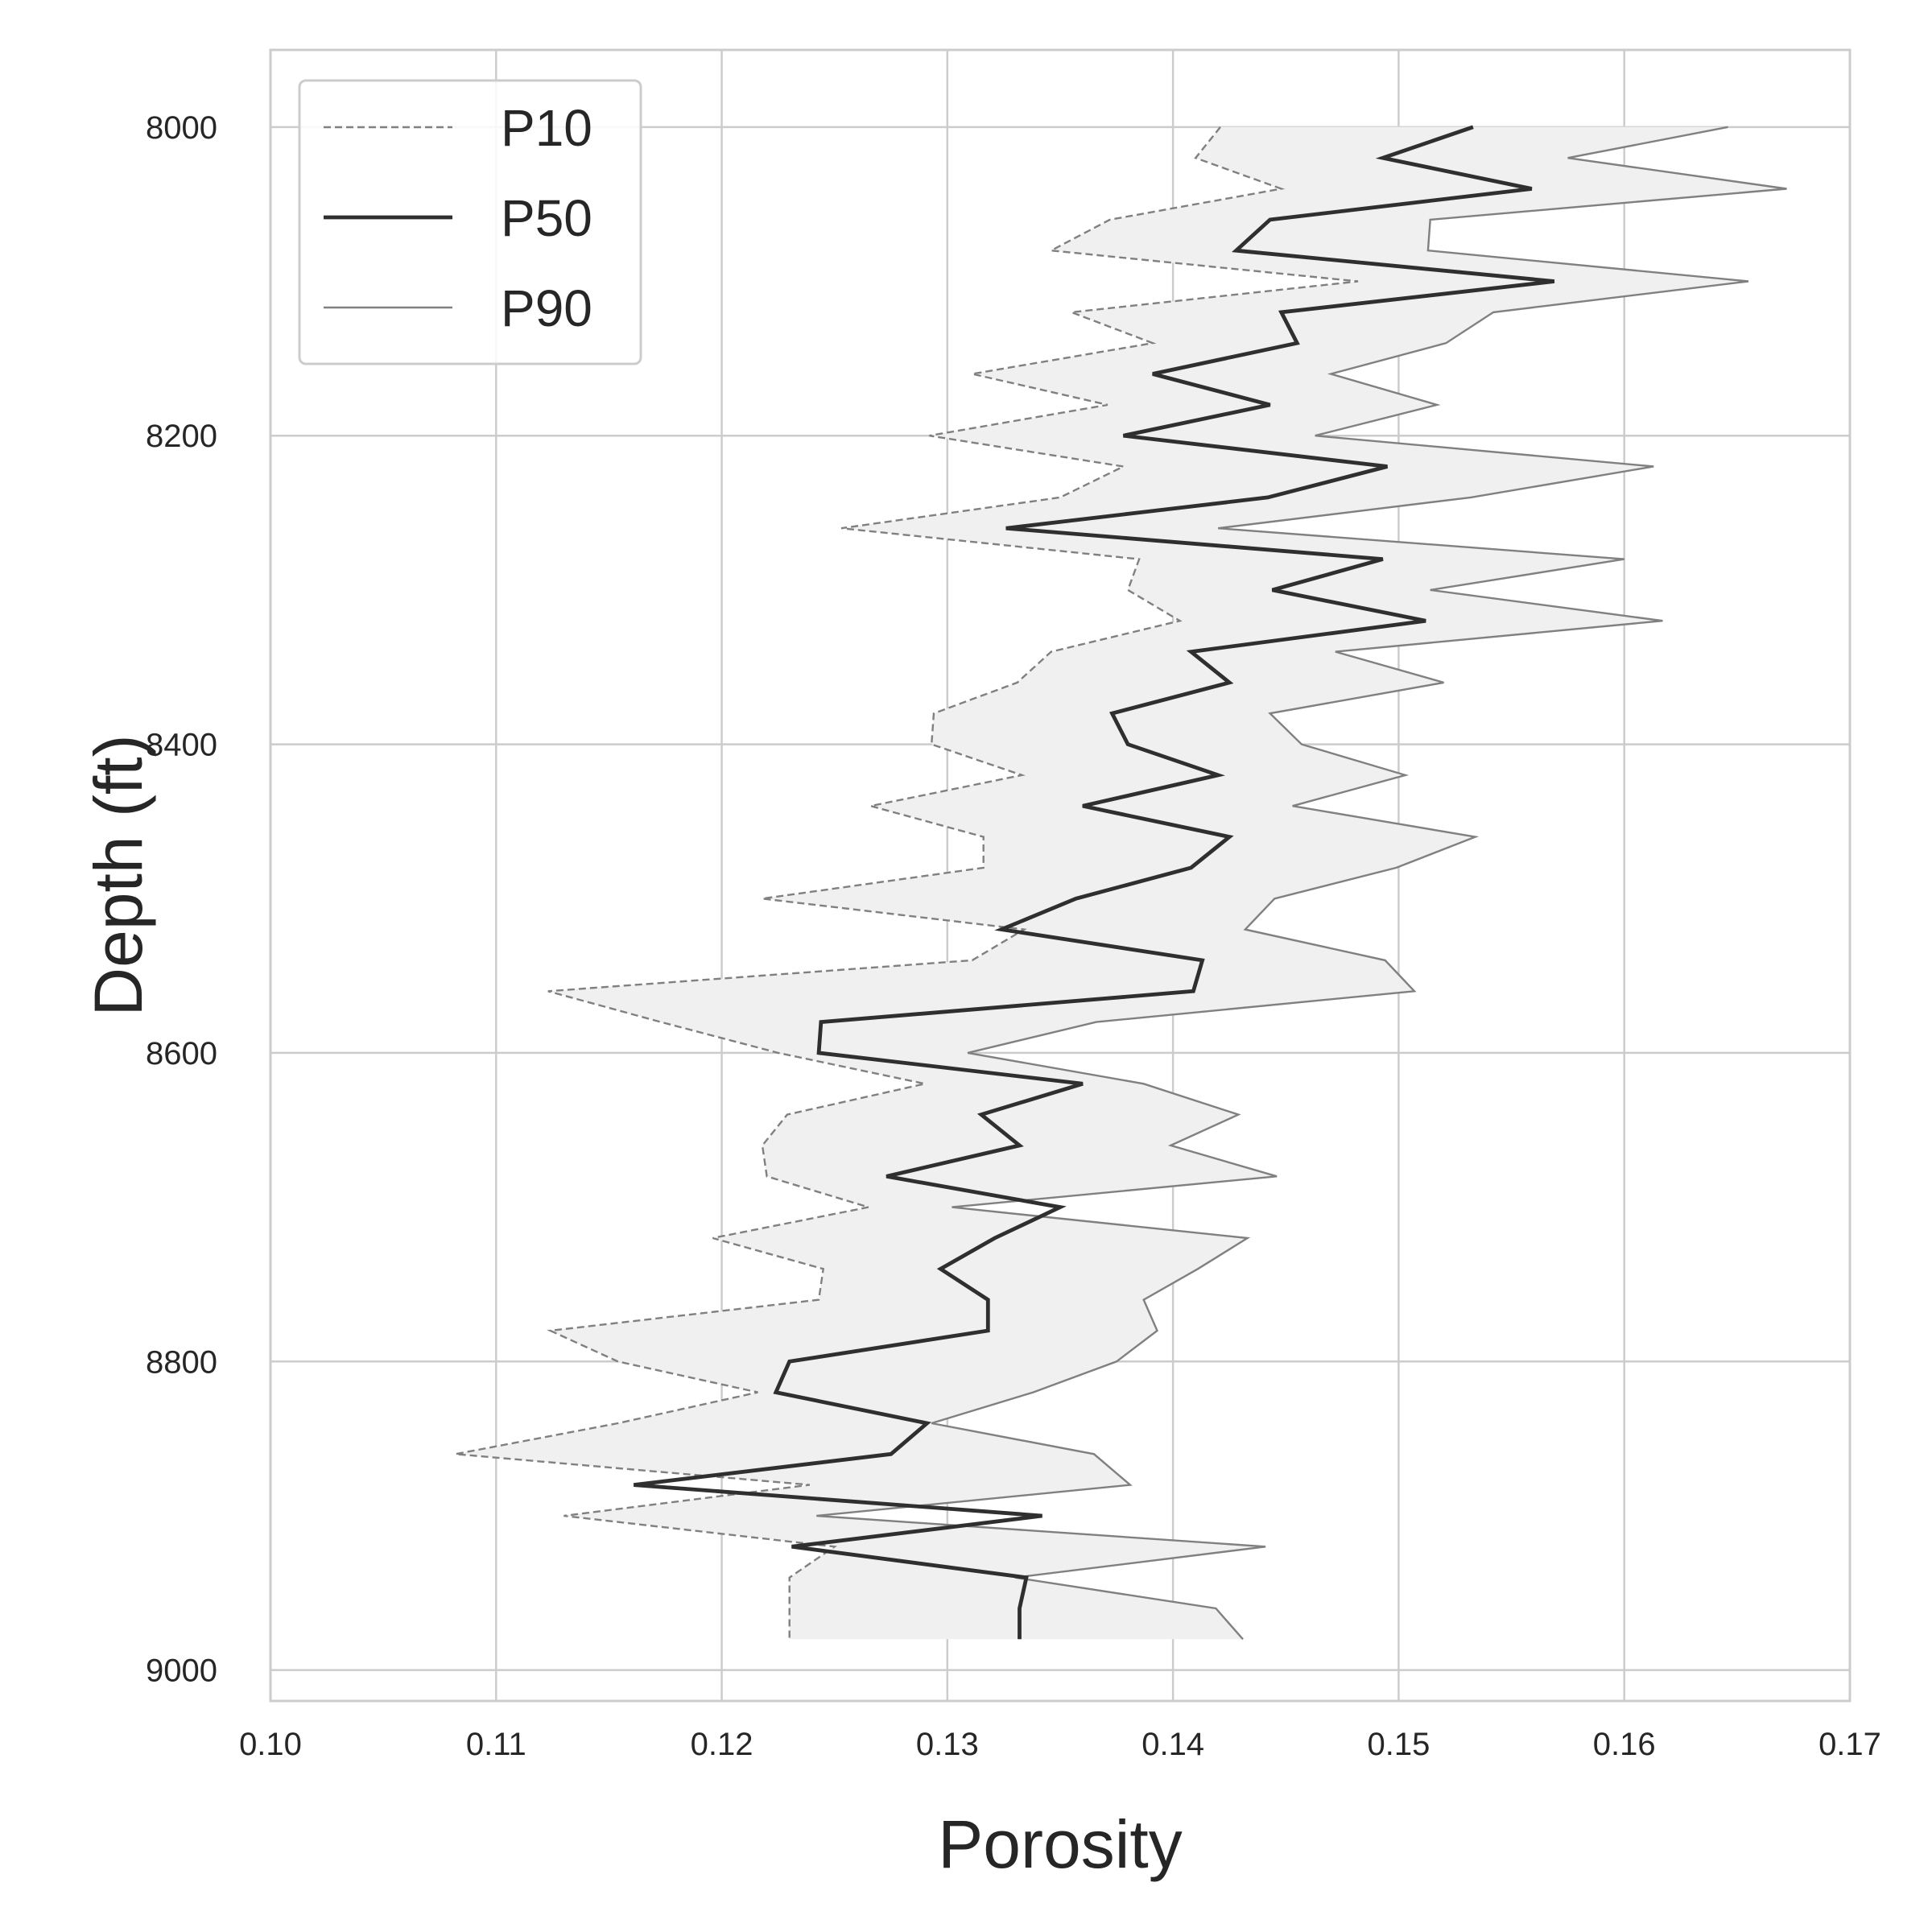 The width and height of the screenshot is (1932, 1932). What do you see at coordinates (181, 745) in the screenshot?
I see `y-tick-label: 8400` at bounding box center [181, 745].